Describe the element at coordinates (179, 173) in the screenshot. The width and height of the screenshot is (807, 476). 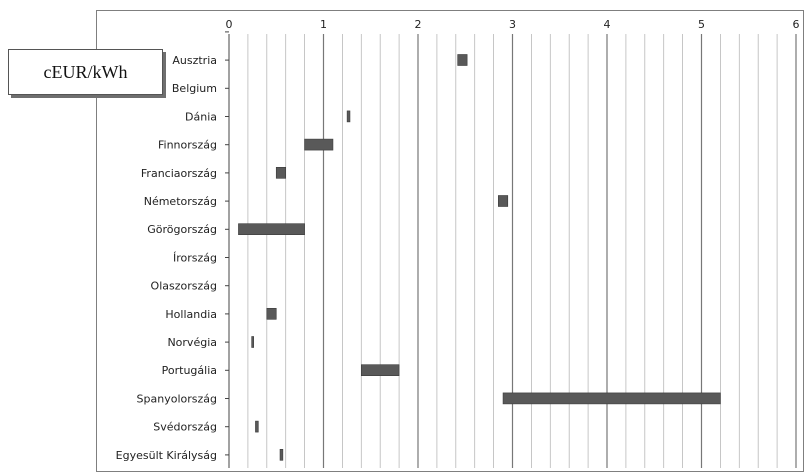
I see `category-label: Franciaország` at that location.